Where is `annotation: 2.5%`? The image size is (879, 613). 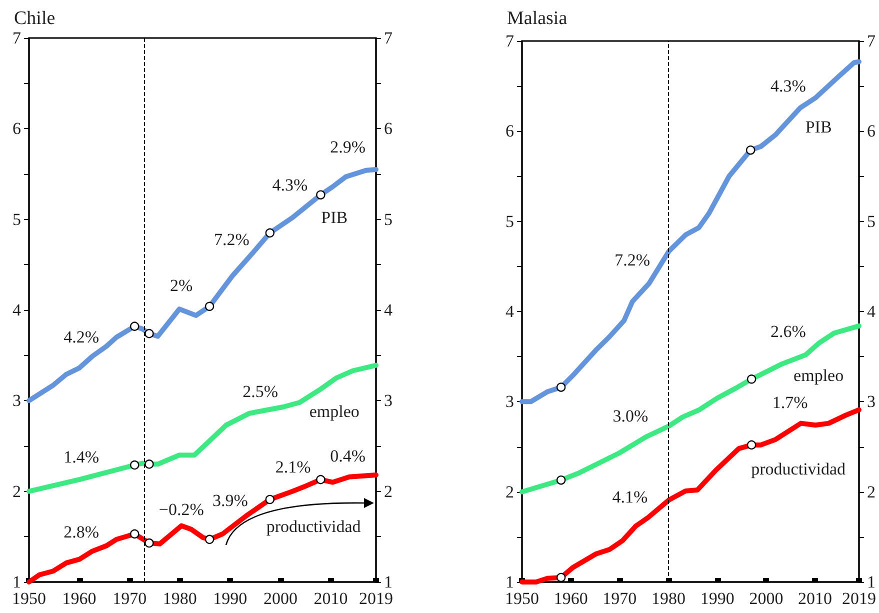
annotation: 2.5% is located at coordinates (260, 392).